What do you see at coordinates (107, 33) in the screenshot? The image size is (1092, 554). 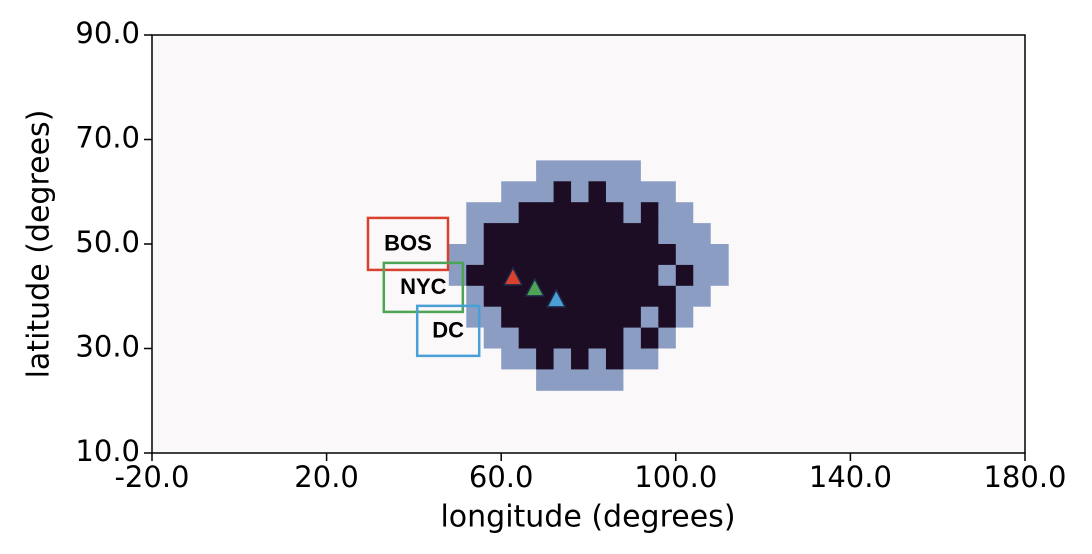 I see `y-tick-label: 90.0` at bounding box center [107, 33].